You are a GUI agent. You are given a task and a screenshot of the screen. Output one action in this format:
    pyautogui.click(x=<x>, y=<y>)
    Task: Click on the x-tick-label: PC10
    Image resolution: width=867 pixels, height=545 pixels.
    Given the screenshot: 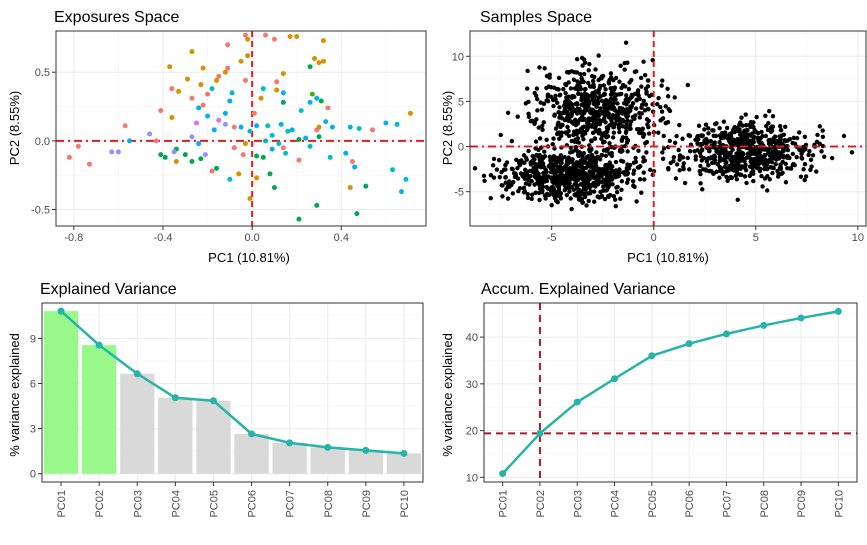 What is the action you would take?
    pyautogui.click(x=839, y=504)
    